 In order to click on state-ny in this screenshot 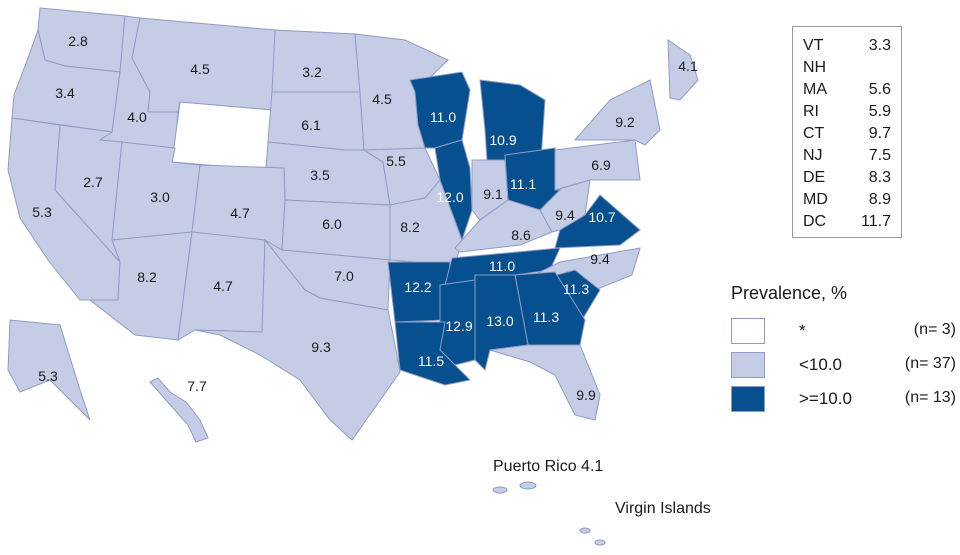, I will do `click(617, 112)`.